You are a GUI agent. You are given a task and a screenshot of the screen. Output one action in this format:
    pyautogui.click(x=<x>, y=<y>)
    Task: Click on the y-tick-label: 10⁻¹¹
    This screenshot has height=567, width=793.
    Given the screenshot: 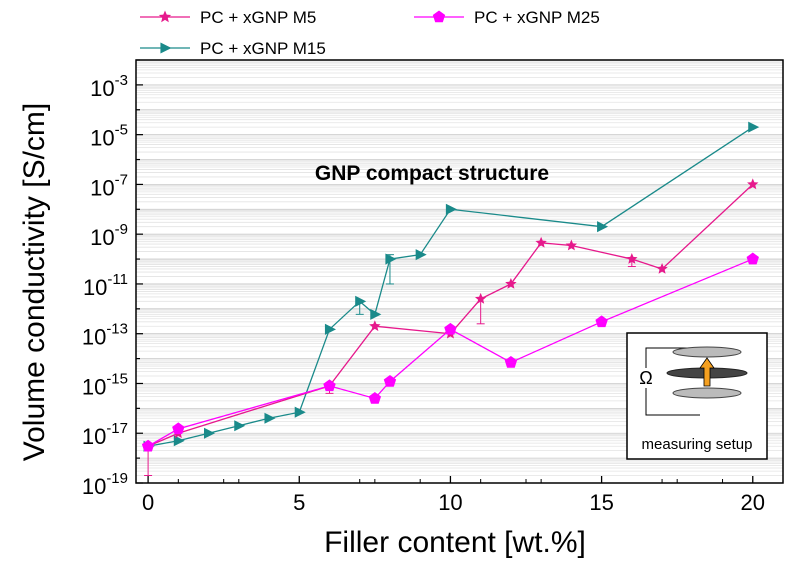 What is the action you would take?
    pyautogui.click(x=105, y=285)
    